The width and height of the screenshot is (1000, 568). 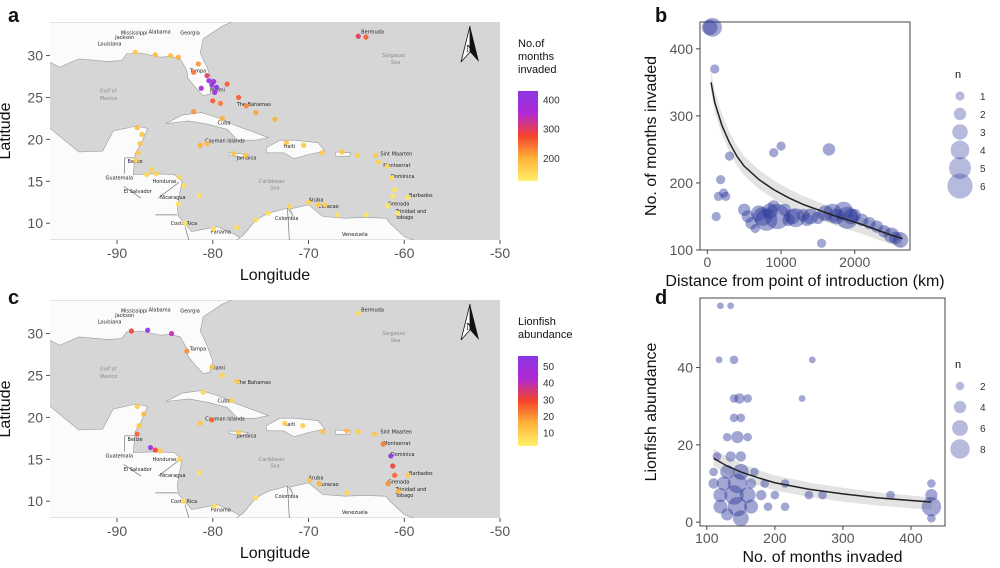 What do you see at coordinates (225, 420) in the screenshot?
I see `place-label: Cayman Islands` at bounding box center [225, 420].